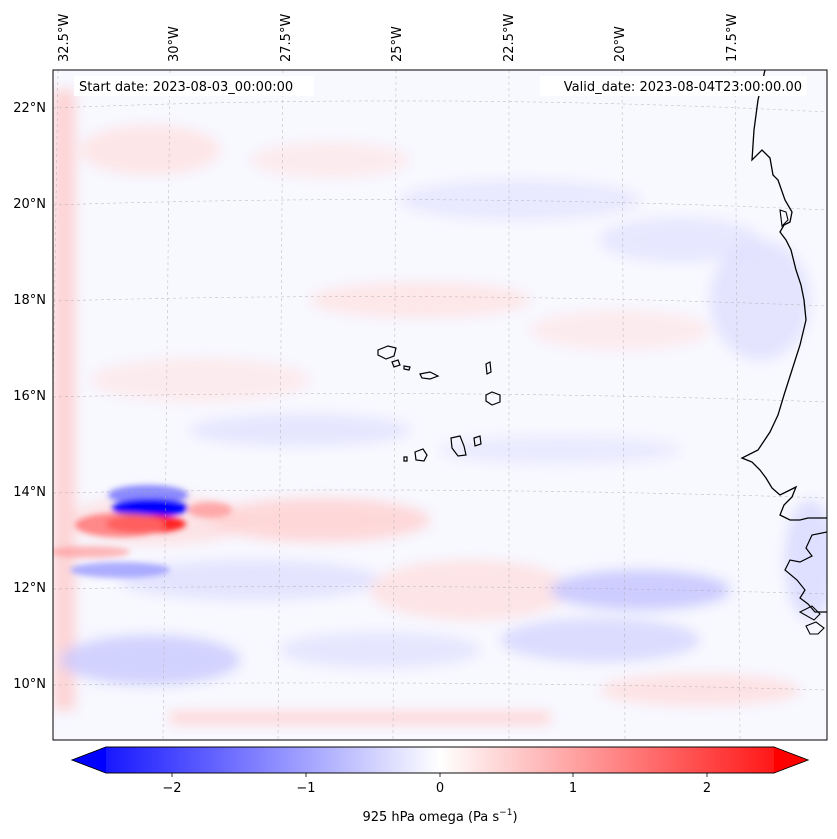 The image size is (837, 839). I want to click on lon-label: 20°W, so click(620, 44).